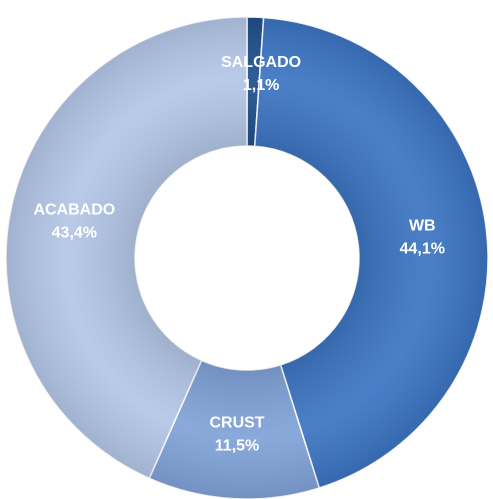  I want to click on slice-value-label: 43,4%, so click(74, 233).